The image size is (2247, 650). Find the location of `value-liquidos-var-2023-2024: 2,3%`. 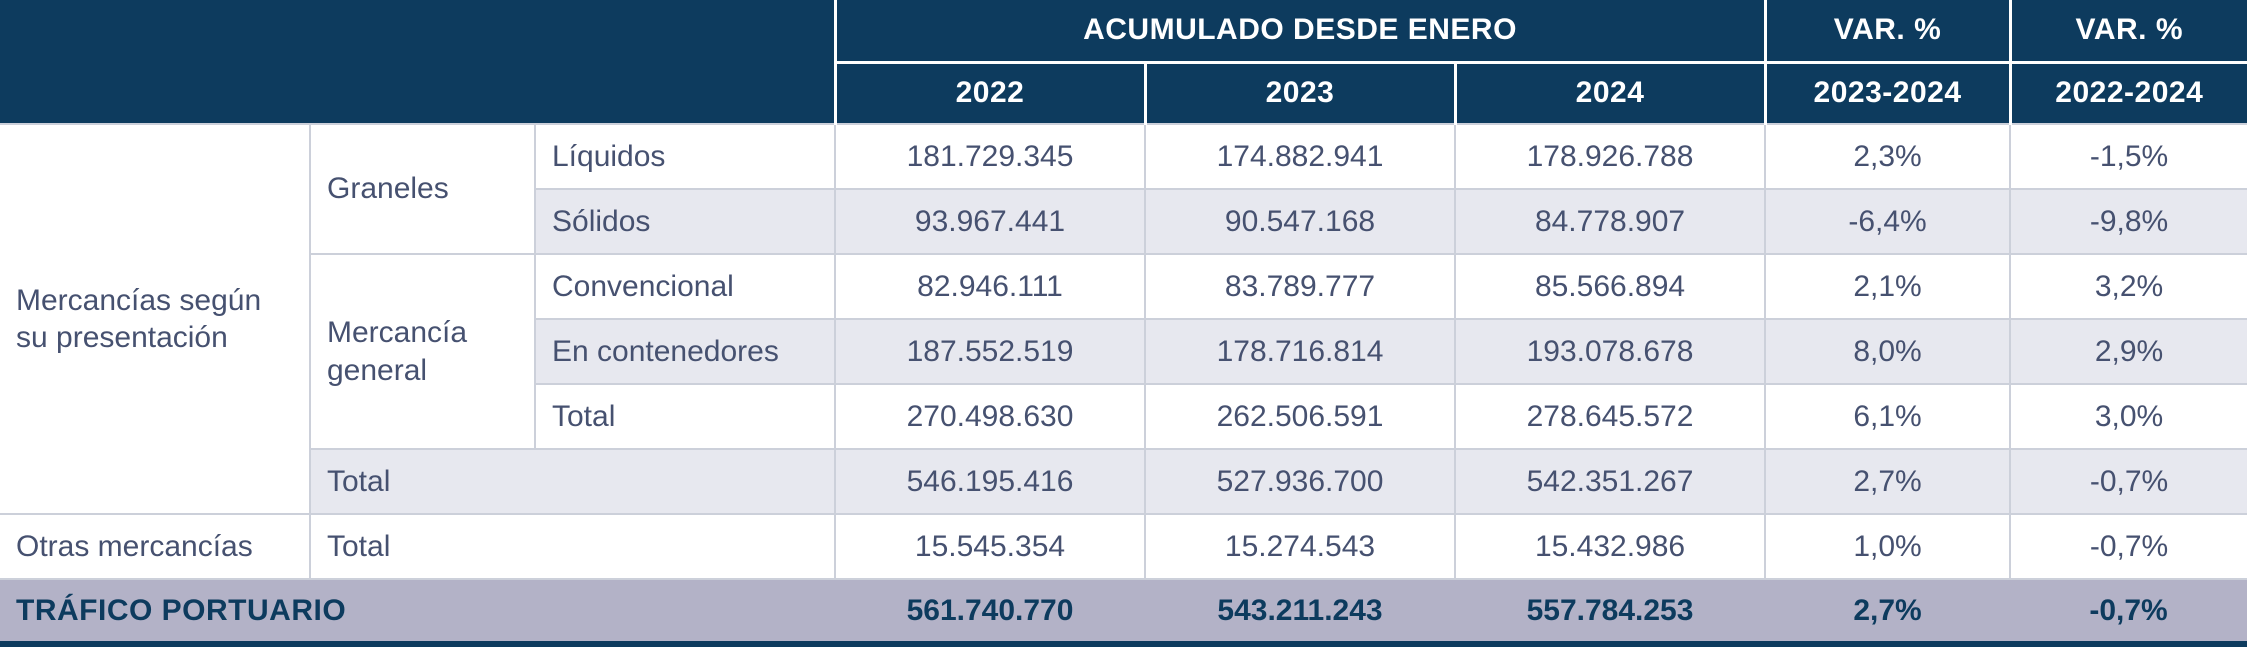

value-liquidos-var-2023-2024: 2,3% is located at coordinates (1887, 156).